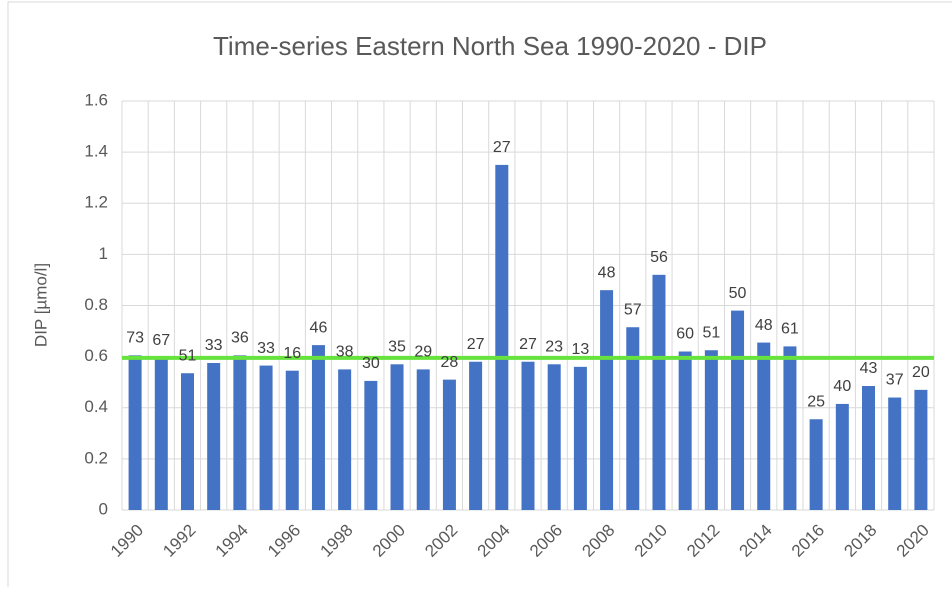 This screenshot has height=592, width=952. Describe the element at coordinates (397, 347) in the screenshot. I see `data-label: 35` at that location.